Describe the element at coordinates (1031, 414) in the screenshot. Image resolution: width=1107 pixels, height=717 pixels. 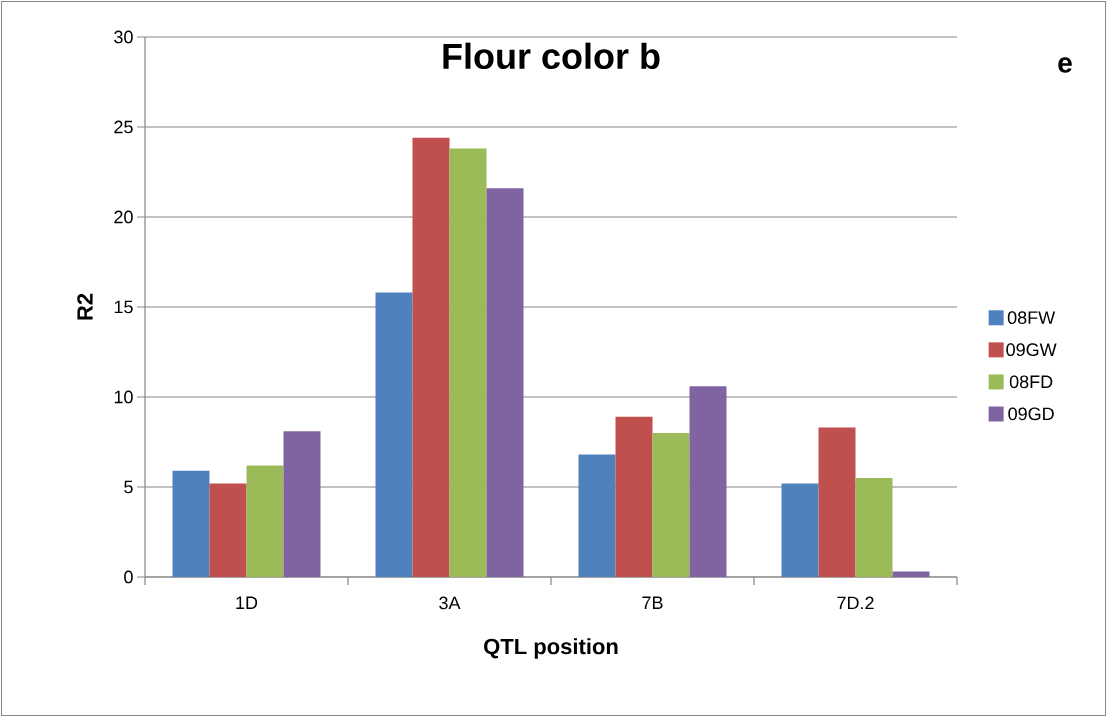
I see `legend-label: 09GD` at that location.